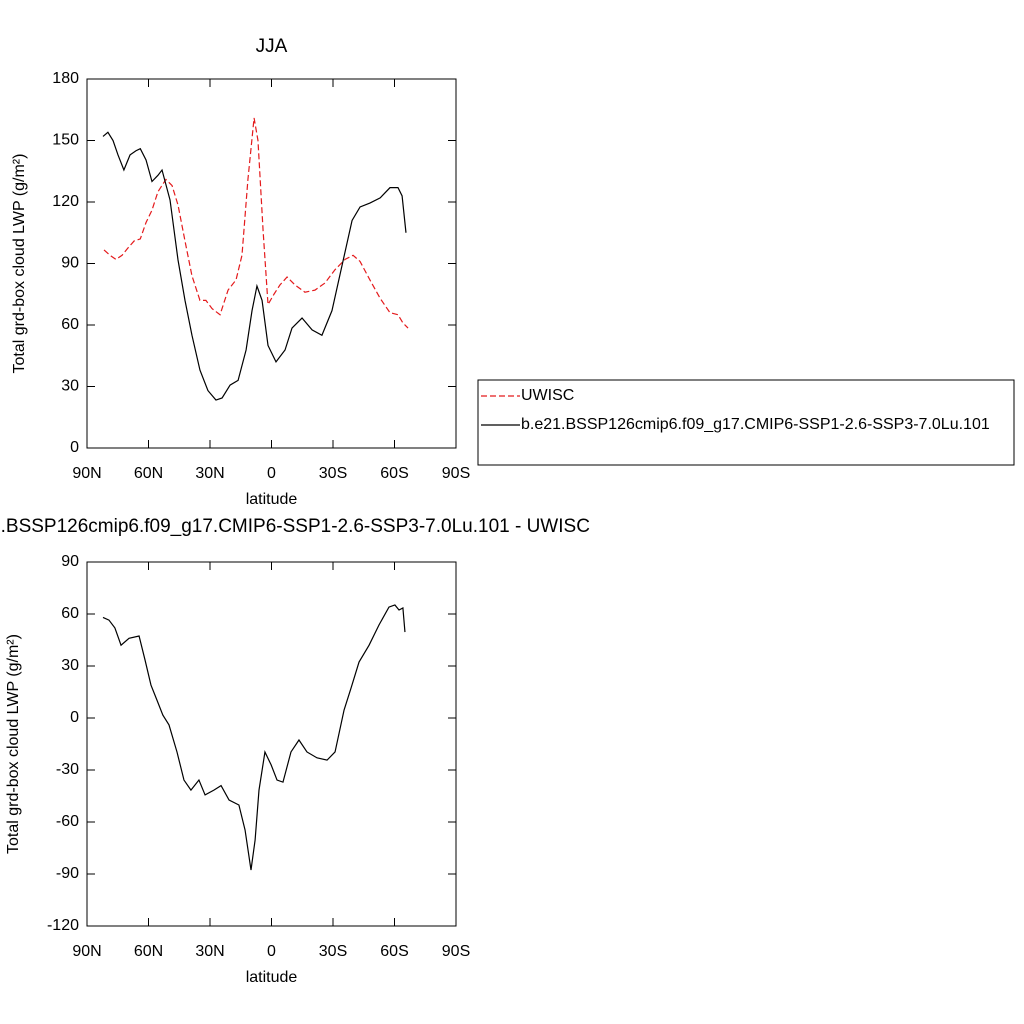 This screenshot has width=1024, height=1024. I want to click on y-tick-label: 150, so click(65, 140).